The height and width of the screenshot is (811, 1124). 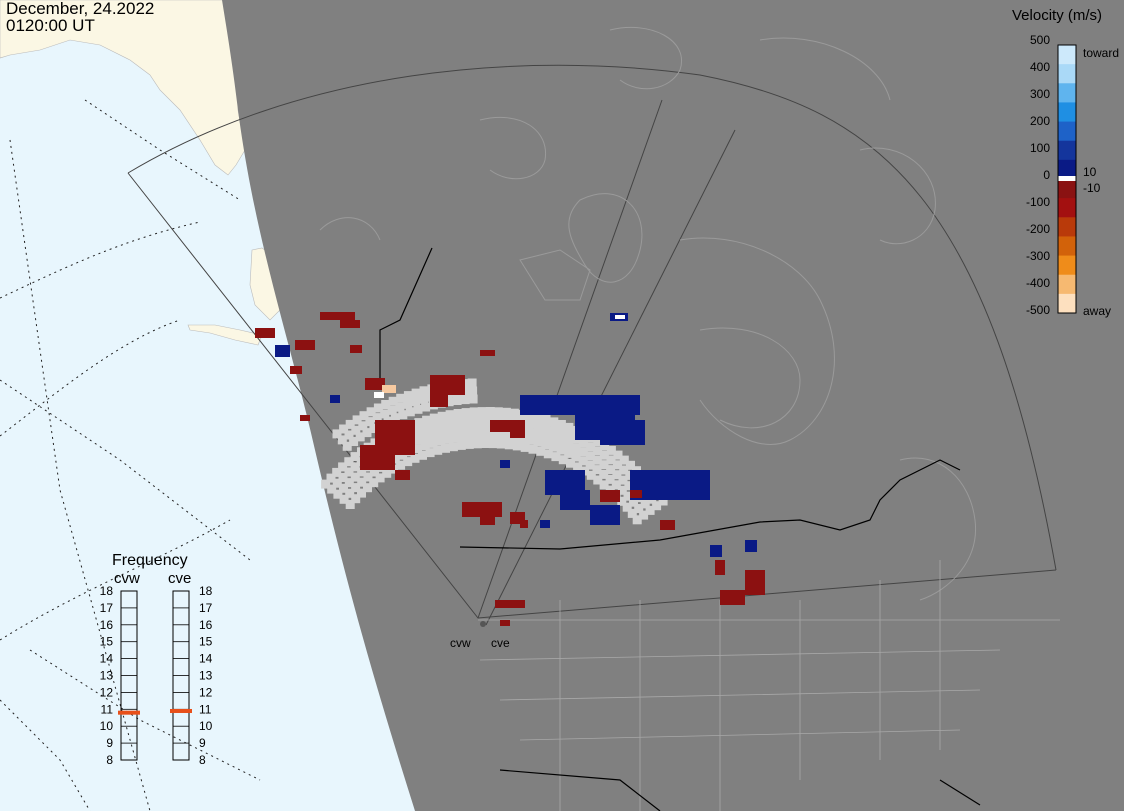 What do you see at coordinates (1038, 175) in the screenshot?
I see `velocity-colorbar-ticks: 500 400 300 200 100 0 -100 -200 -300 -400 -500` at bounding box center [1038, 175].